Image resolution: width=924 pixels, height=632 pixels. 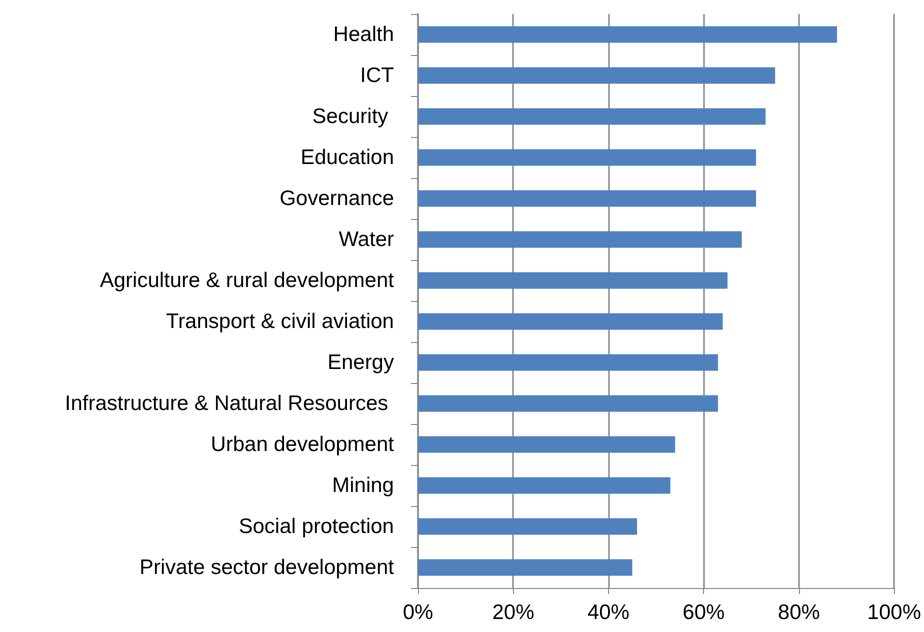 I want to click on y-tick-label: Infrastructure & Natural Resources, so click(x=229, y=403).